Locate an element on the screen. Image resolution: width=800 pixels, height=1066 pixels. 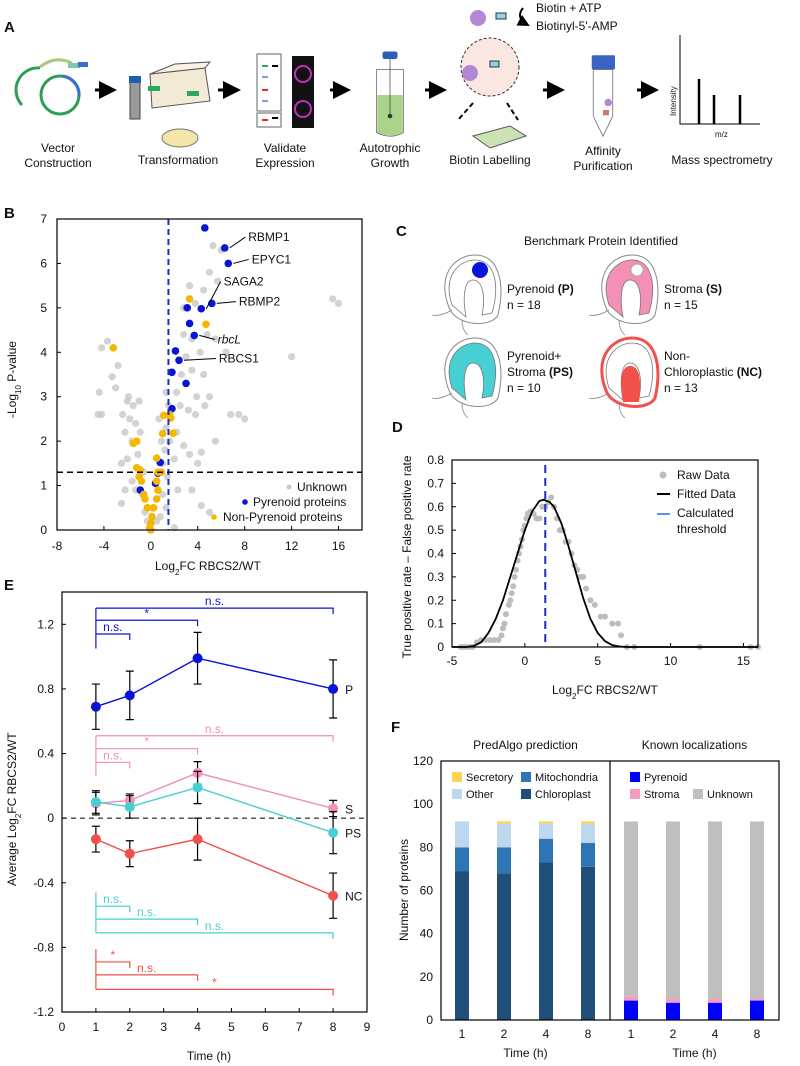
x-tick-label: 4 is located at coordinates (715, 1034).